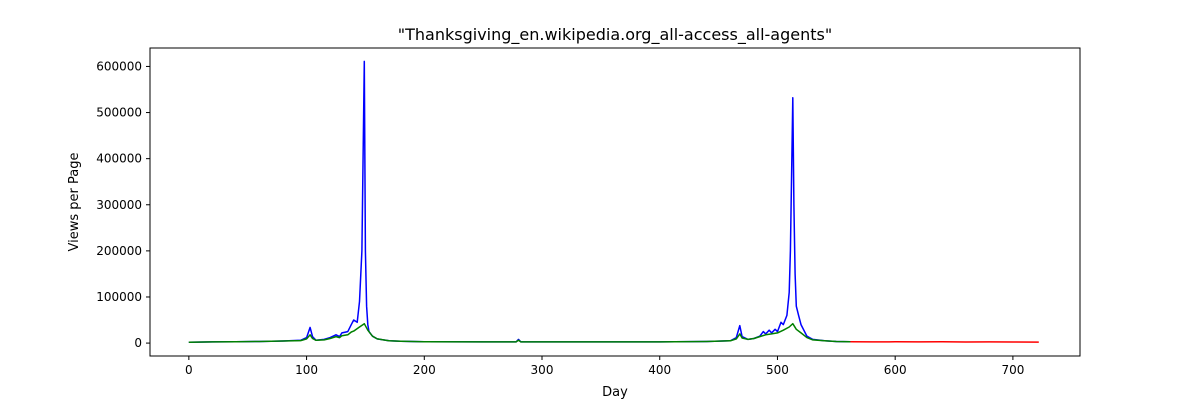 This screenshot has height=404, width=1200. What do you see at coordinates (119, 113) in the screenshot?
I see `y-tick-label: 500000` at bounding box center [119, 113].